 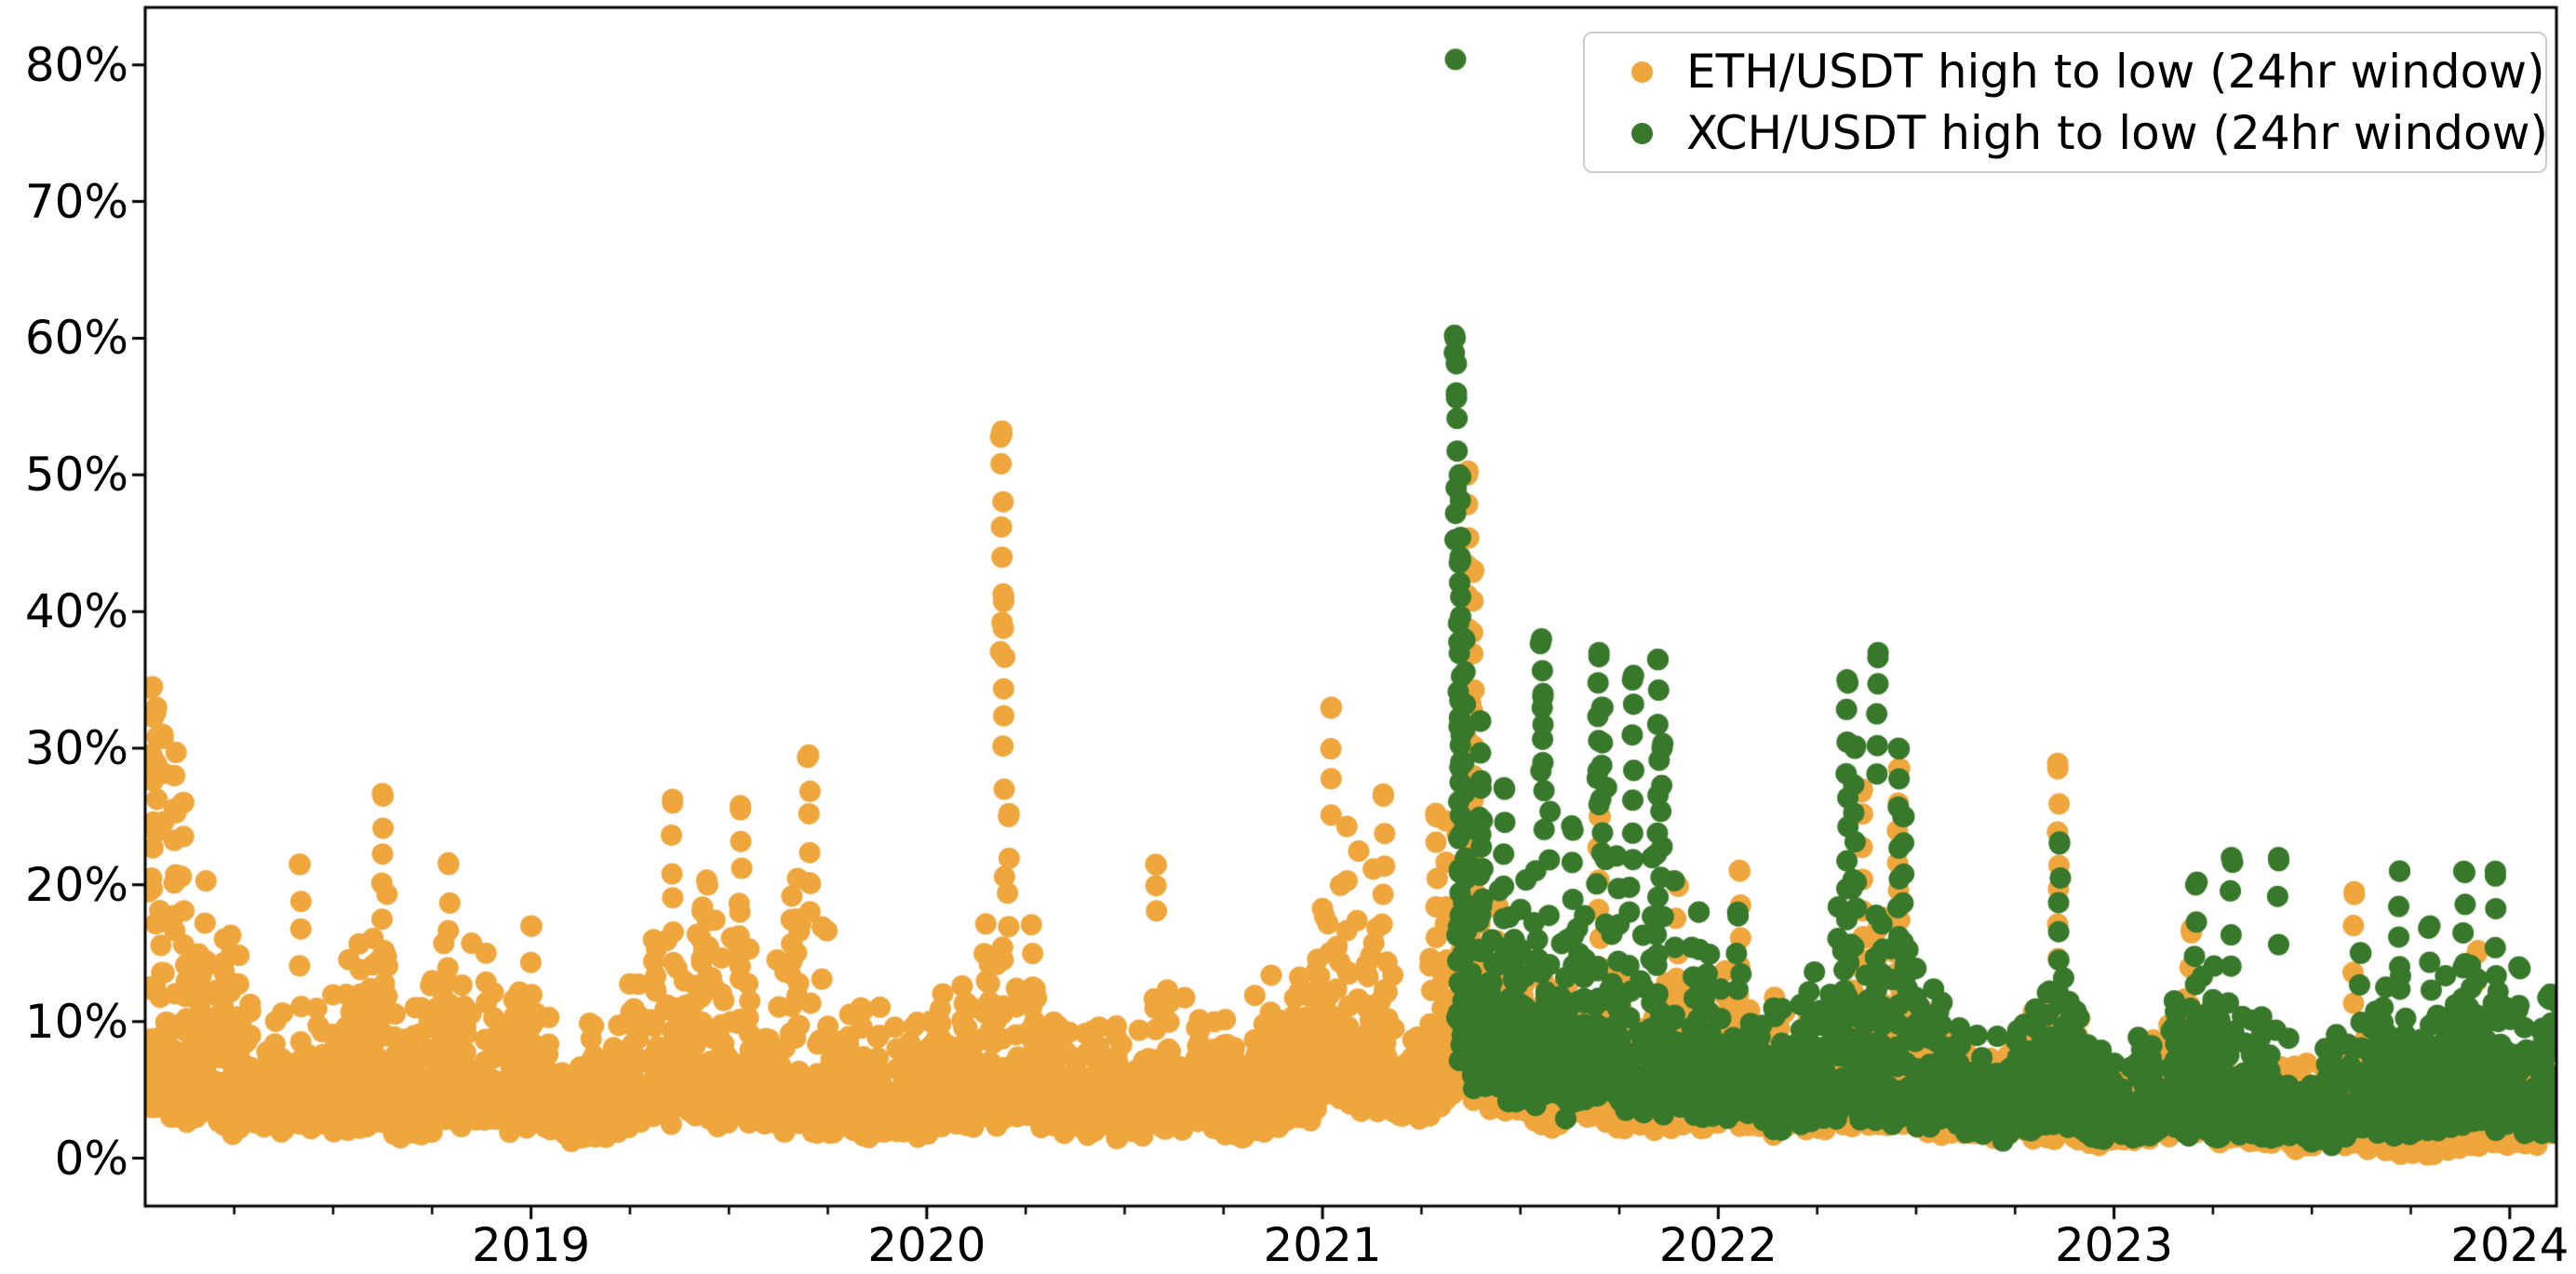 I want to click on legend-entry-xch: XCH/USDT high to low (24hr window), so click(x=2066, y=133).